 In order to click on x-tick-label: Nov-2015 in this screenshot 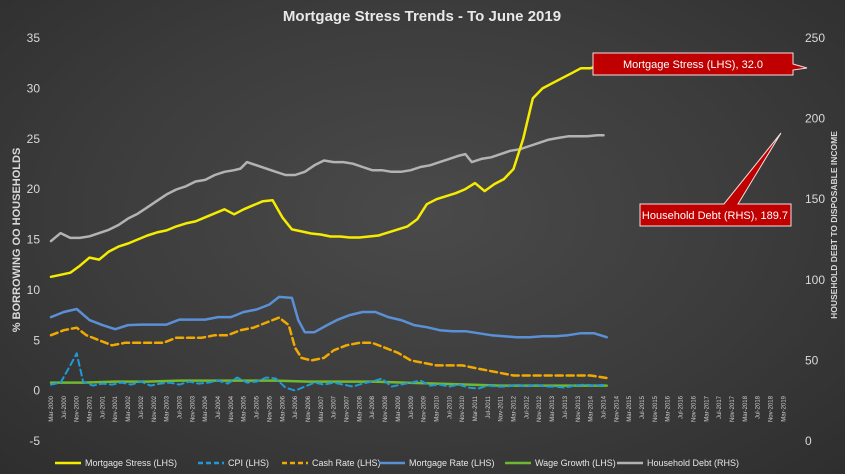, I will do `click(656, 408)`.